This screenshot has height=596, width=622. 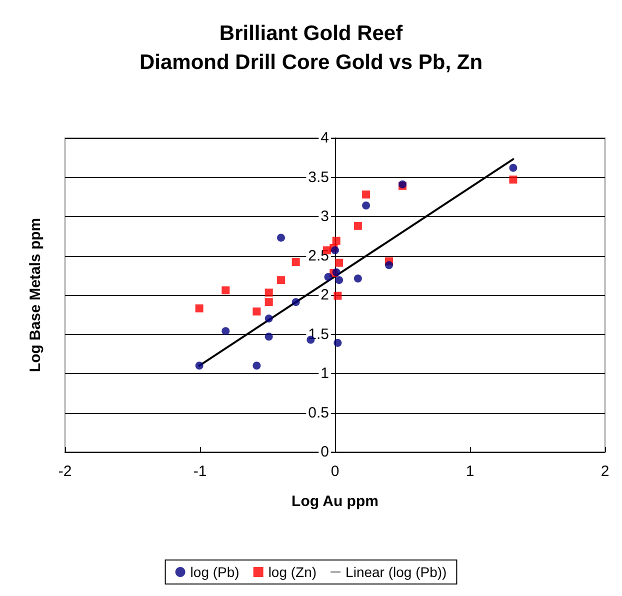 What do you see at coordinates (318, 334) in the screenshot?
I see `y-tick-label: 1.5` at bounding box center [318, 334].